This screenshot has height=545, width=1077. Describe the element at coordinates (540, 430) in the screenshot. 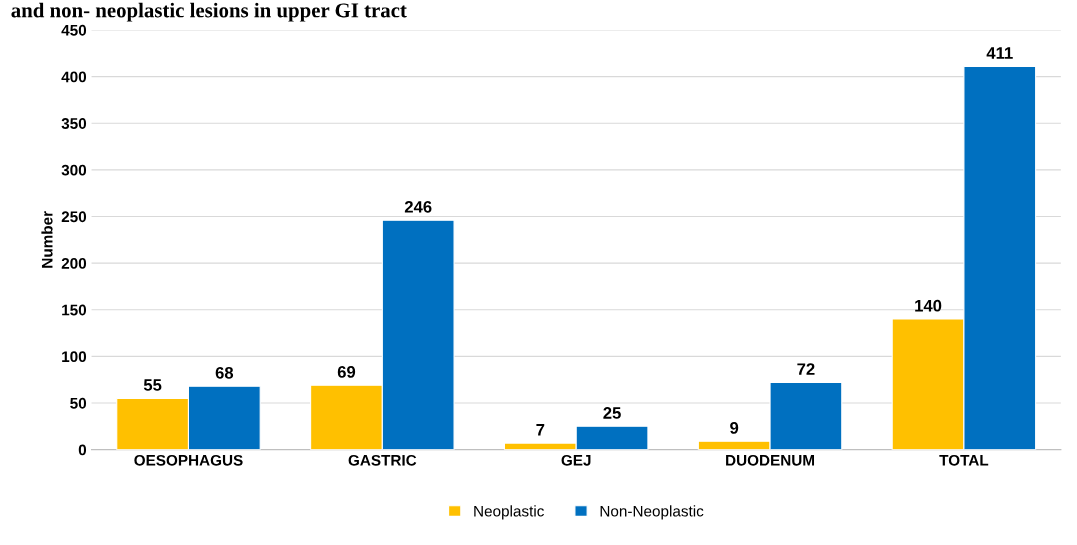

I see `data-label: 7` at that location.